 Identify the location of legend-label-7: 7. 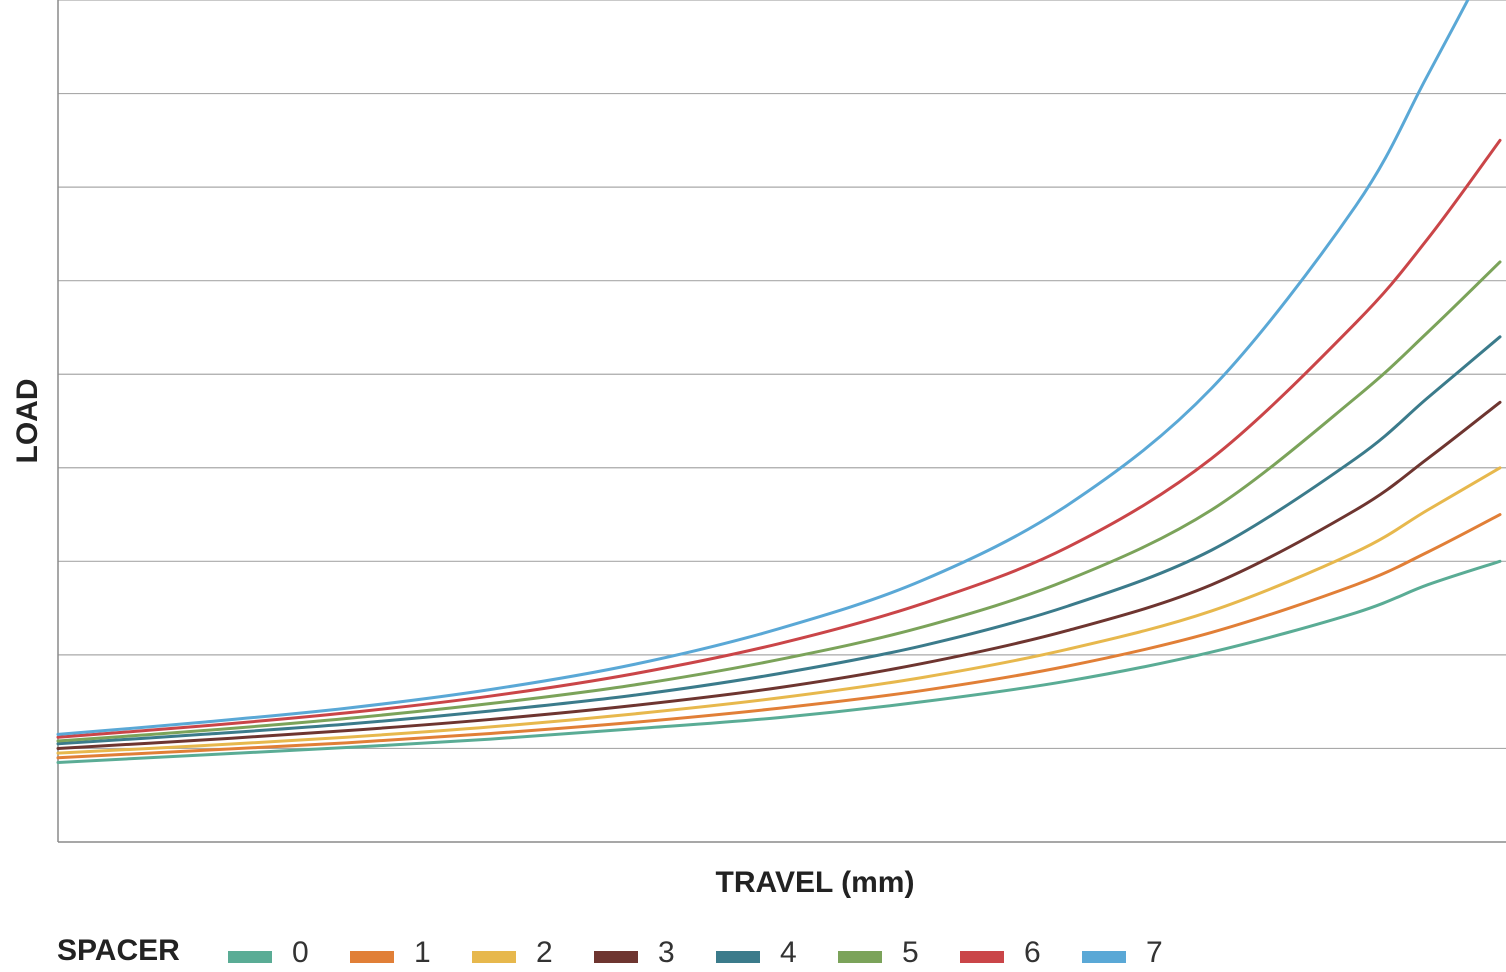
(1154, 952).